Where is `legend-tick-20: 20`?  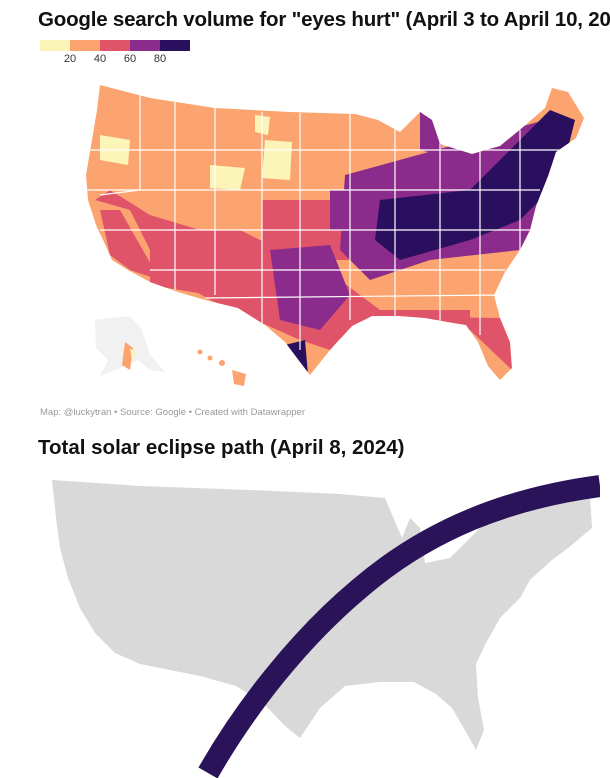
legend-tick-20: 20 is located at coordinates (70, 59).